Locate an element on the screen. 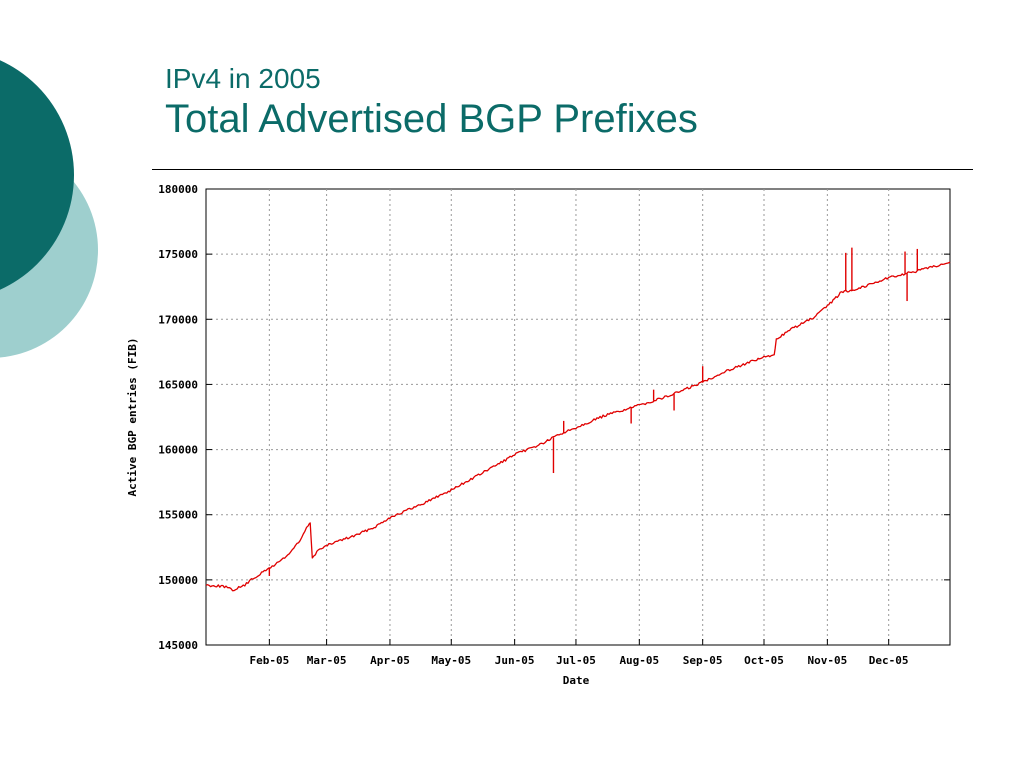  slide-title: Total Advertised BGP Prefixes is located at coordinates (431, 119).